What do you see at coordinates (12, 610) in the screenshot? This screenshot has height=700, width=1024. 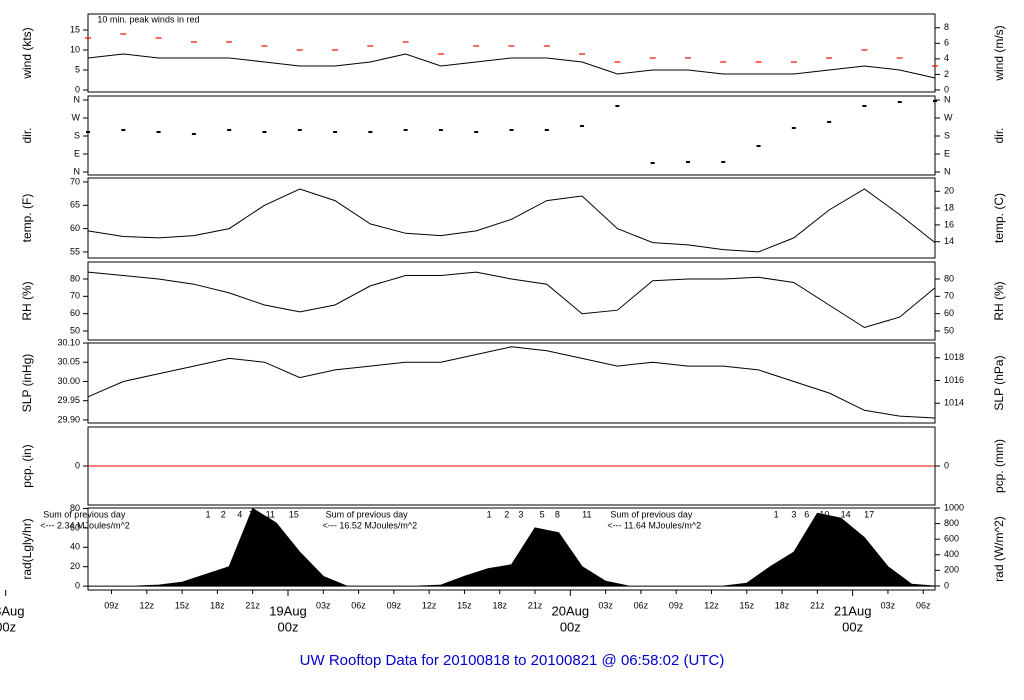 I see `day-label: 18Aug` at bounding box center [12, 610].